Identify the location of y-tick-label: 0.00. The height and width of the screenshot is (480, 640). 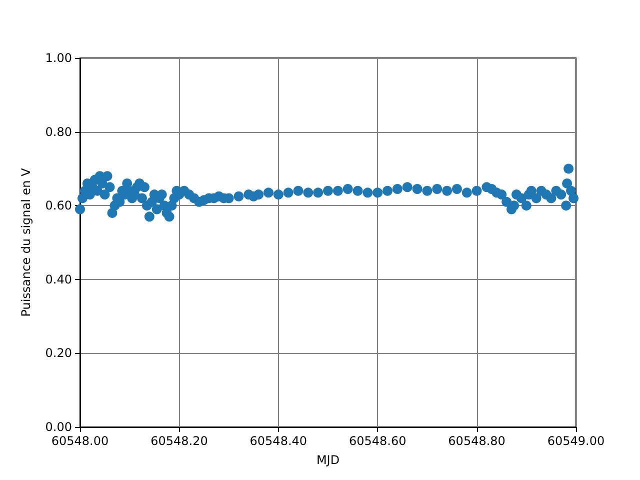
(58, 427).